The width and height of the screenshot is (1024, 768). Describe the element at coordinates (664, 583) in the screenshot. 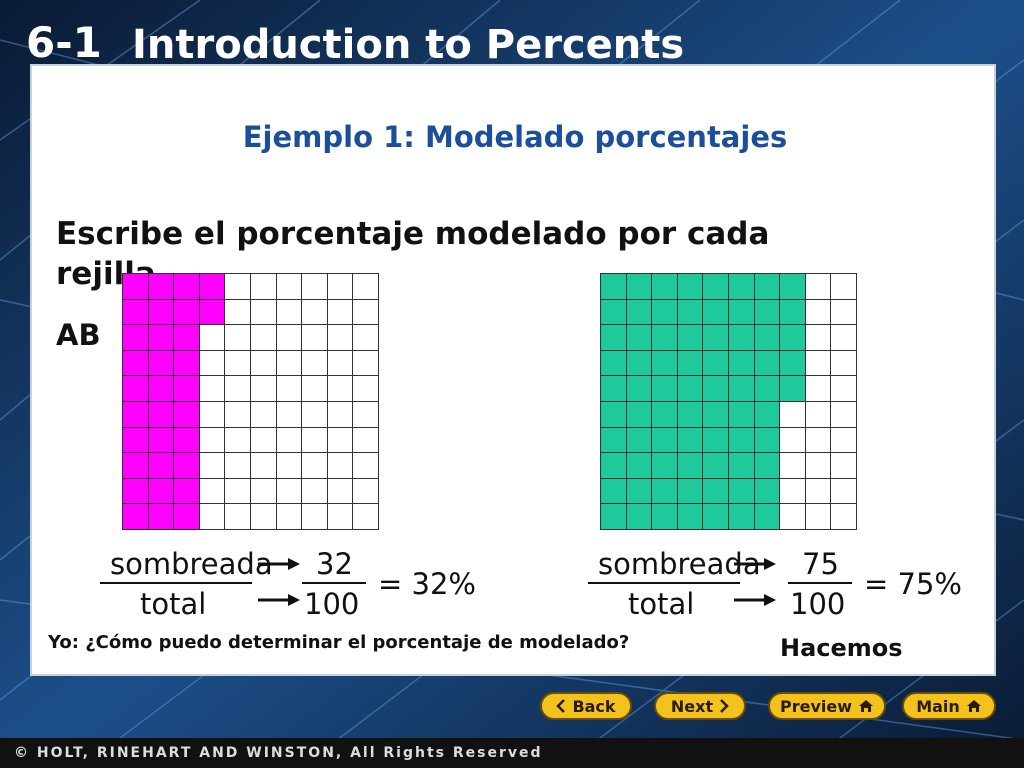

I see `fraction-b-bar` at that location.